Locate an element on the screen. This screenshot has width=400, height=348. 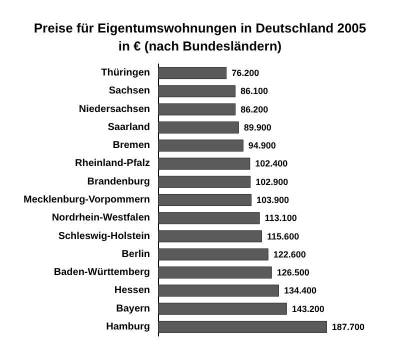
y-tick-label: Berlin is located at coordinates (136, 254).